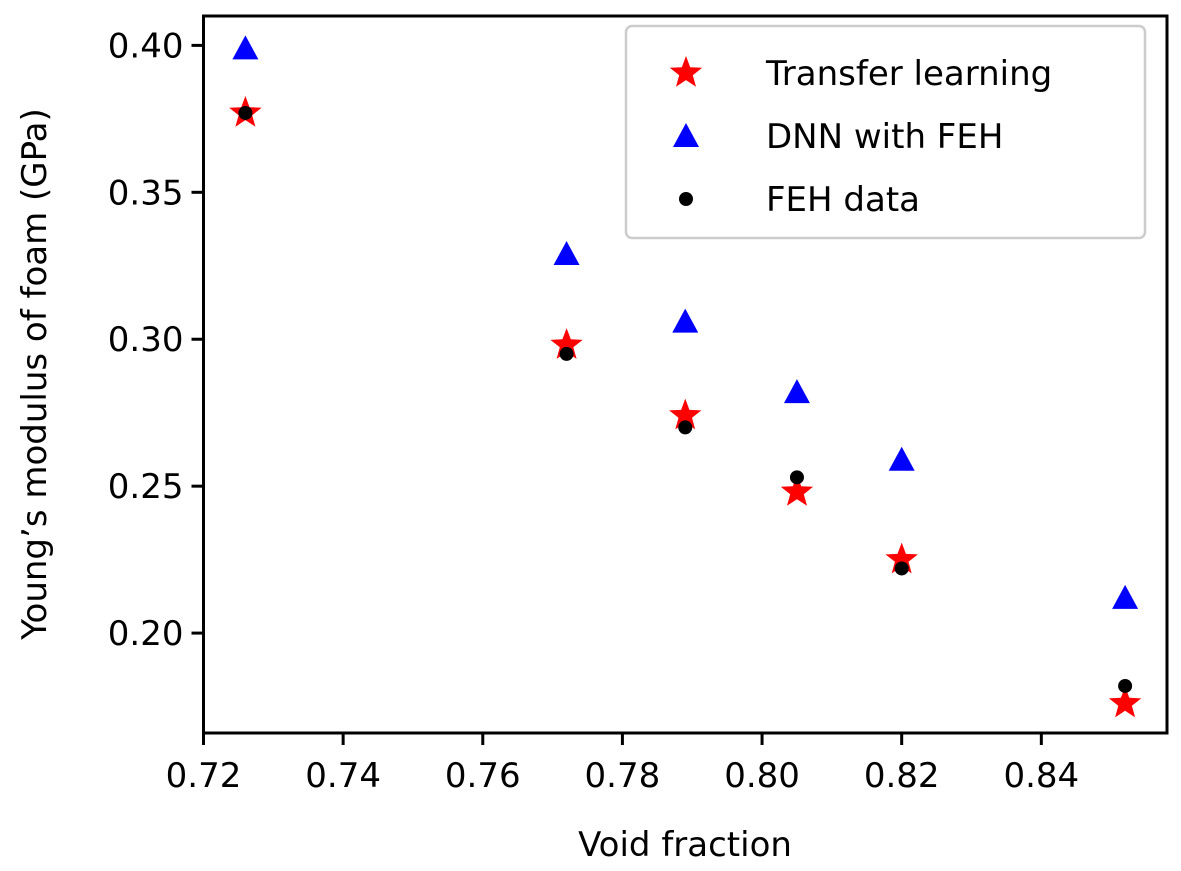 Image resolution: width=1181 pixels, height=871 pixels. Describe the element at coordinates (908, 74) in the screenshot. I see `legend-label: Transfer learning` at that location.